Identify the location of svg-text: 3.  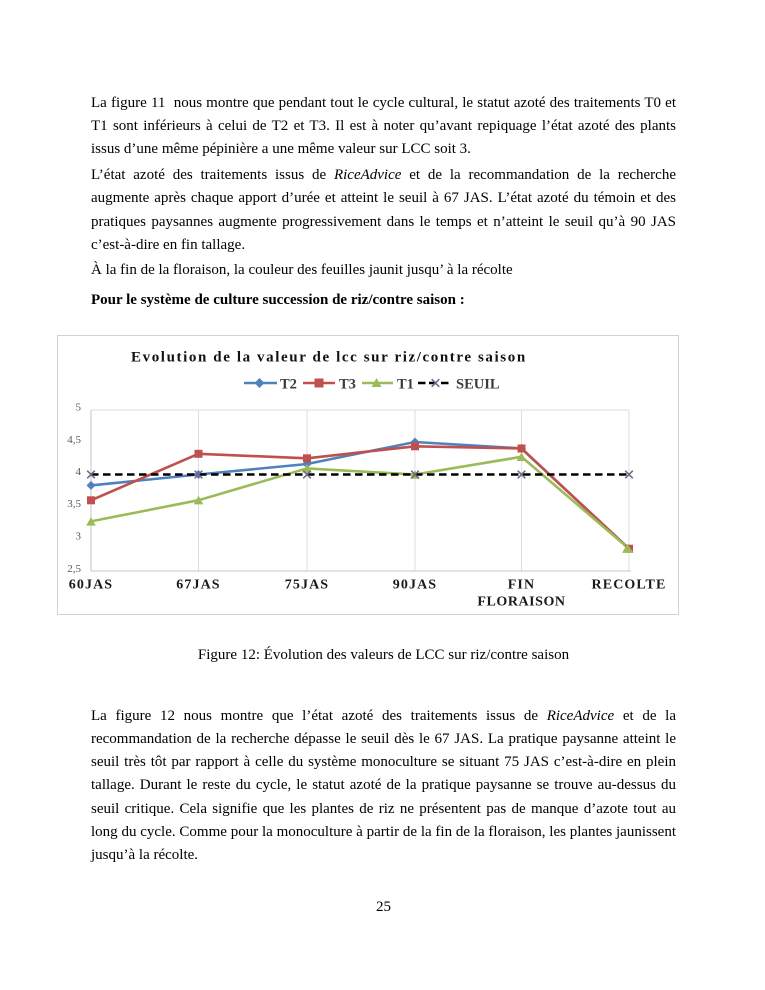
(79, 537).